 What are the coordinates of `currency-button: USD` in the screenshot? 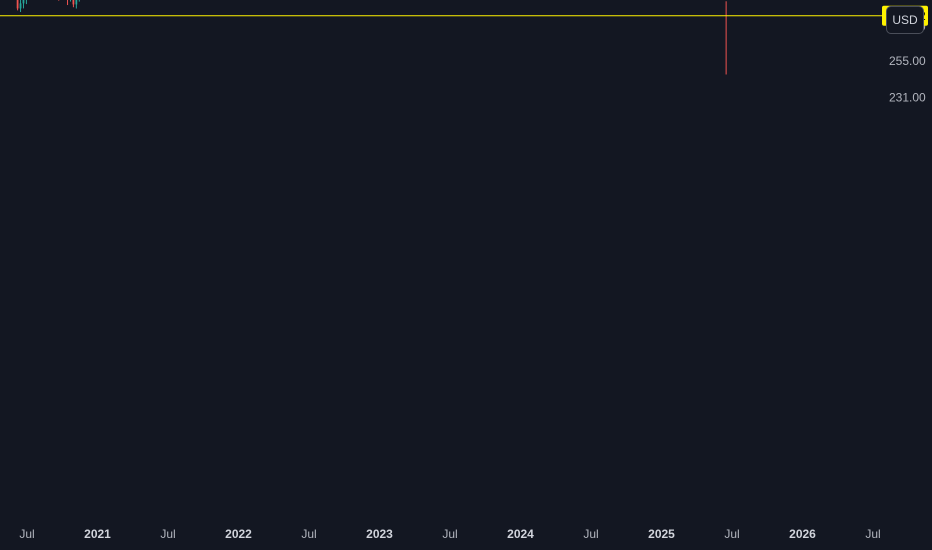 It's located at (905, 20).